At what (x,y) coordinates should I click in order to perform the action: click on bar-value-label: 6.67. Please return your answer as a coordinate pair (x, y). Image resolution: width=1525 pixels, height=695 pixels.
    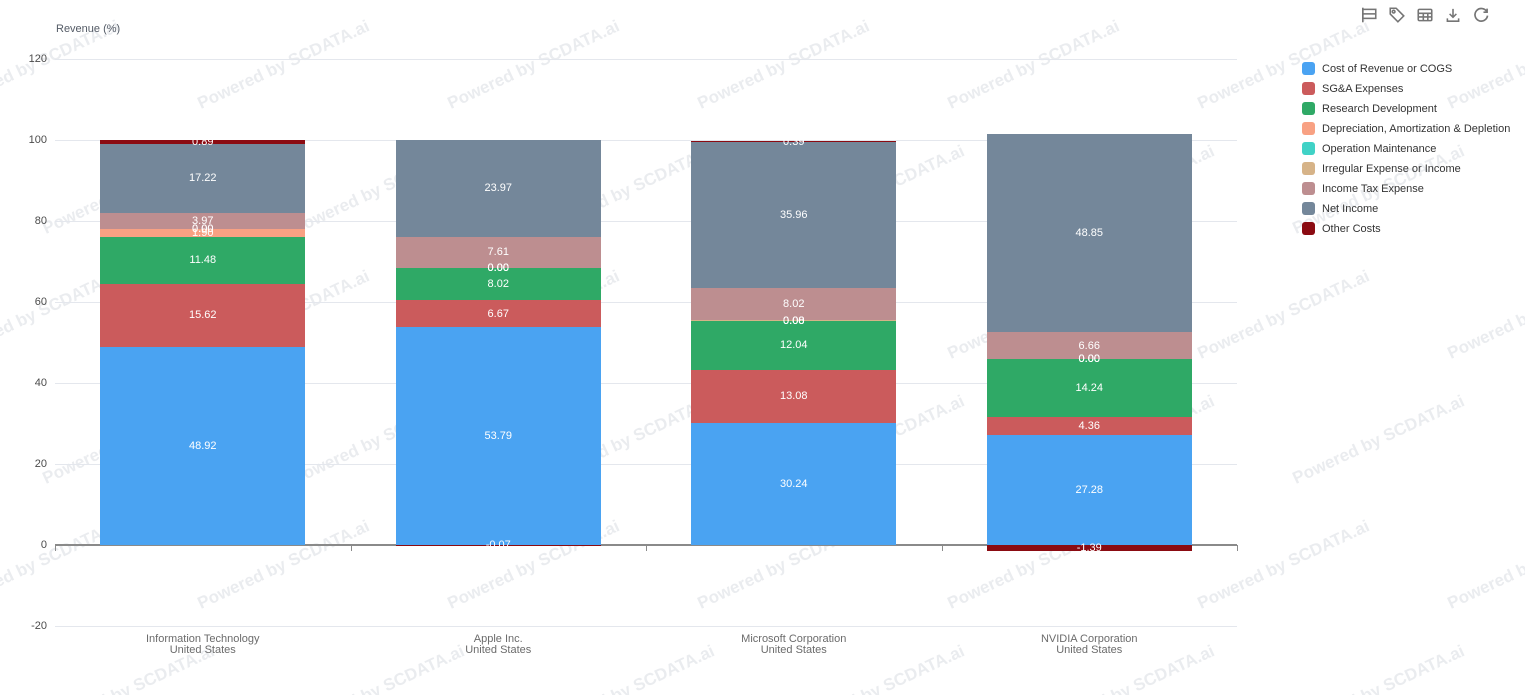
    Looking at the image, I should click on (498, 313).